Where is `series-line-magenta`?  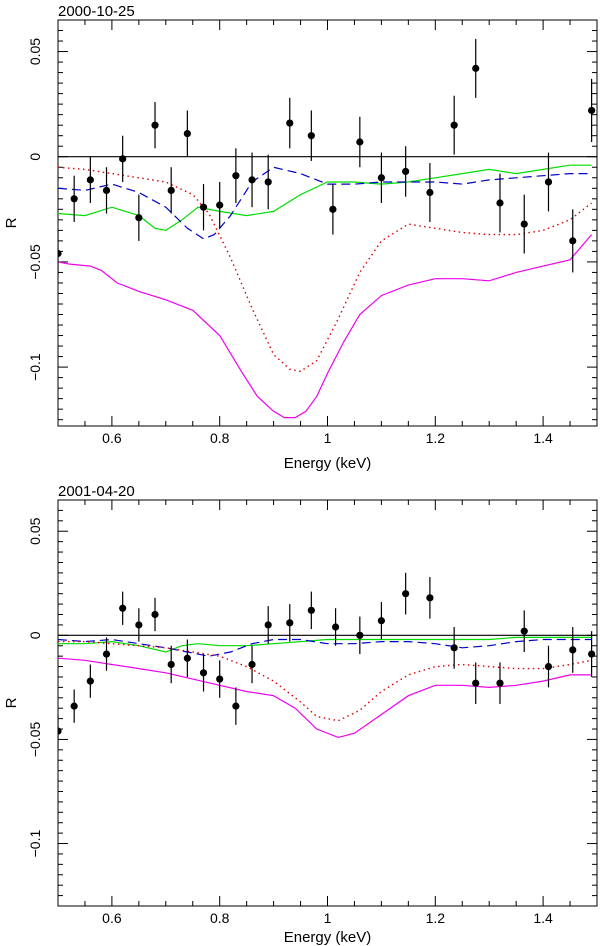 series-line-magenta is located at coordinates (325, 698).